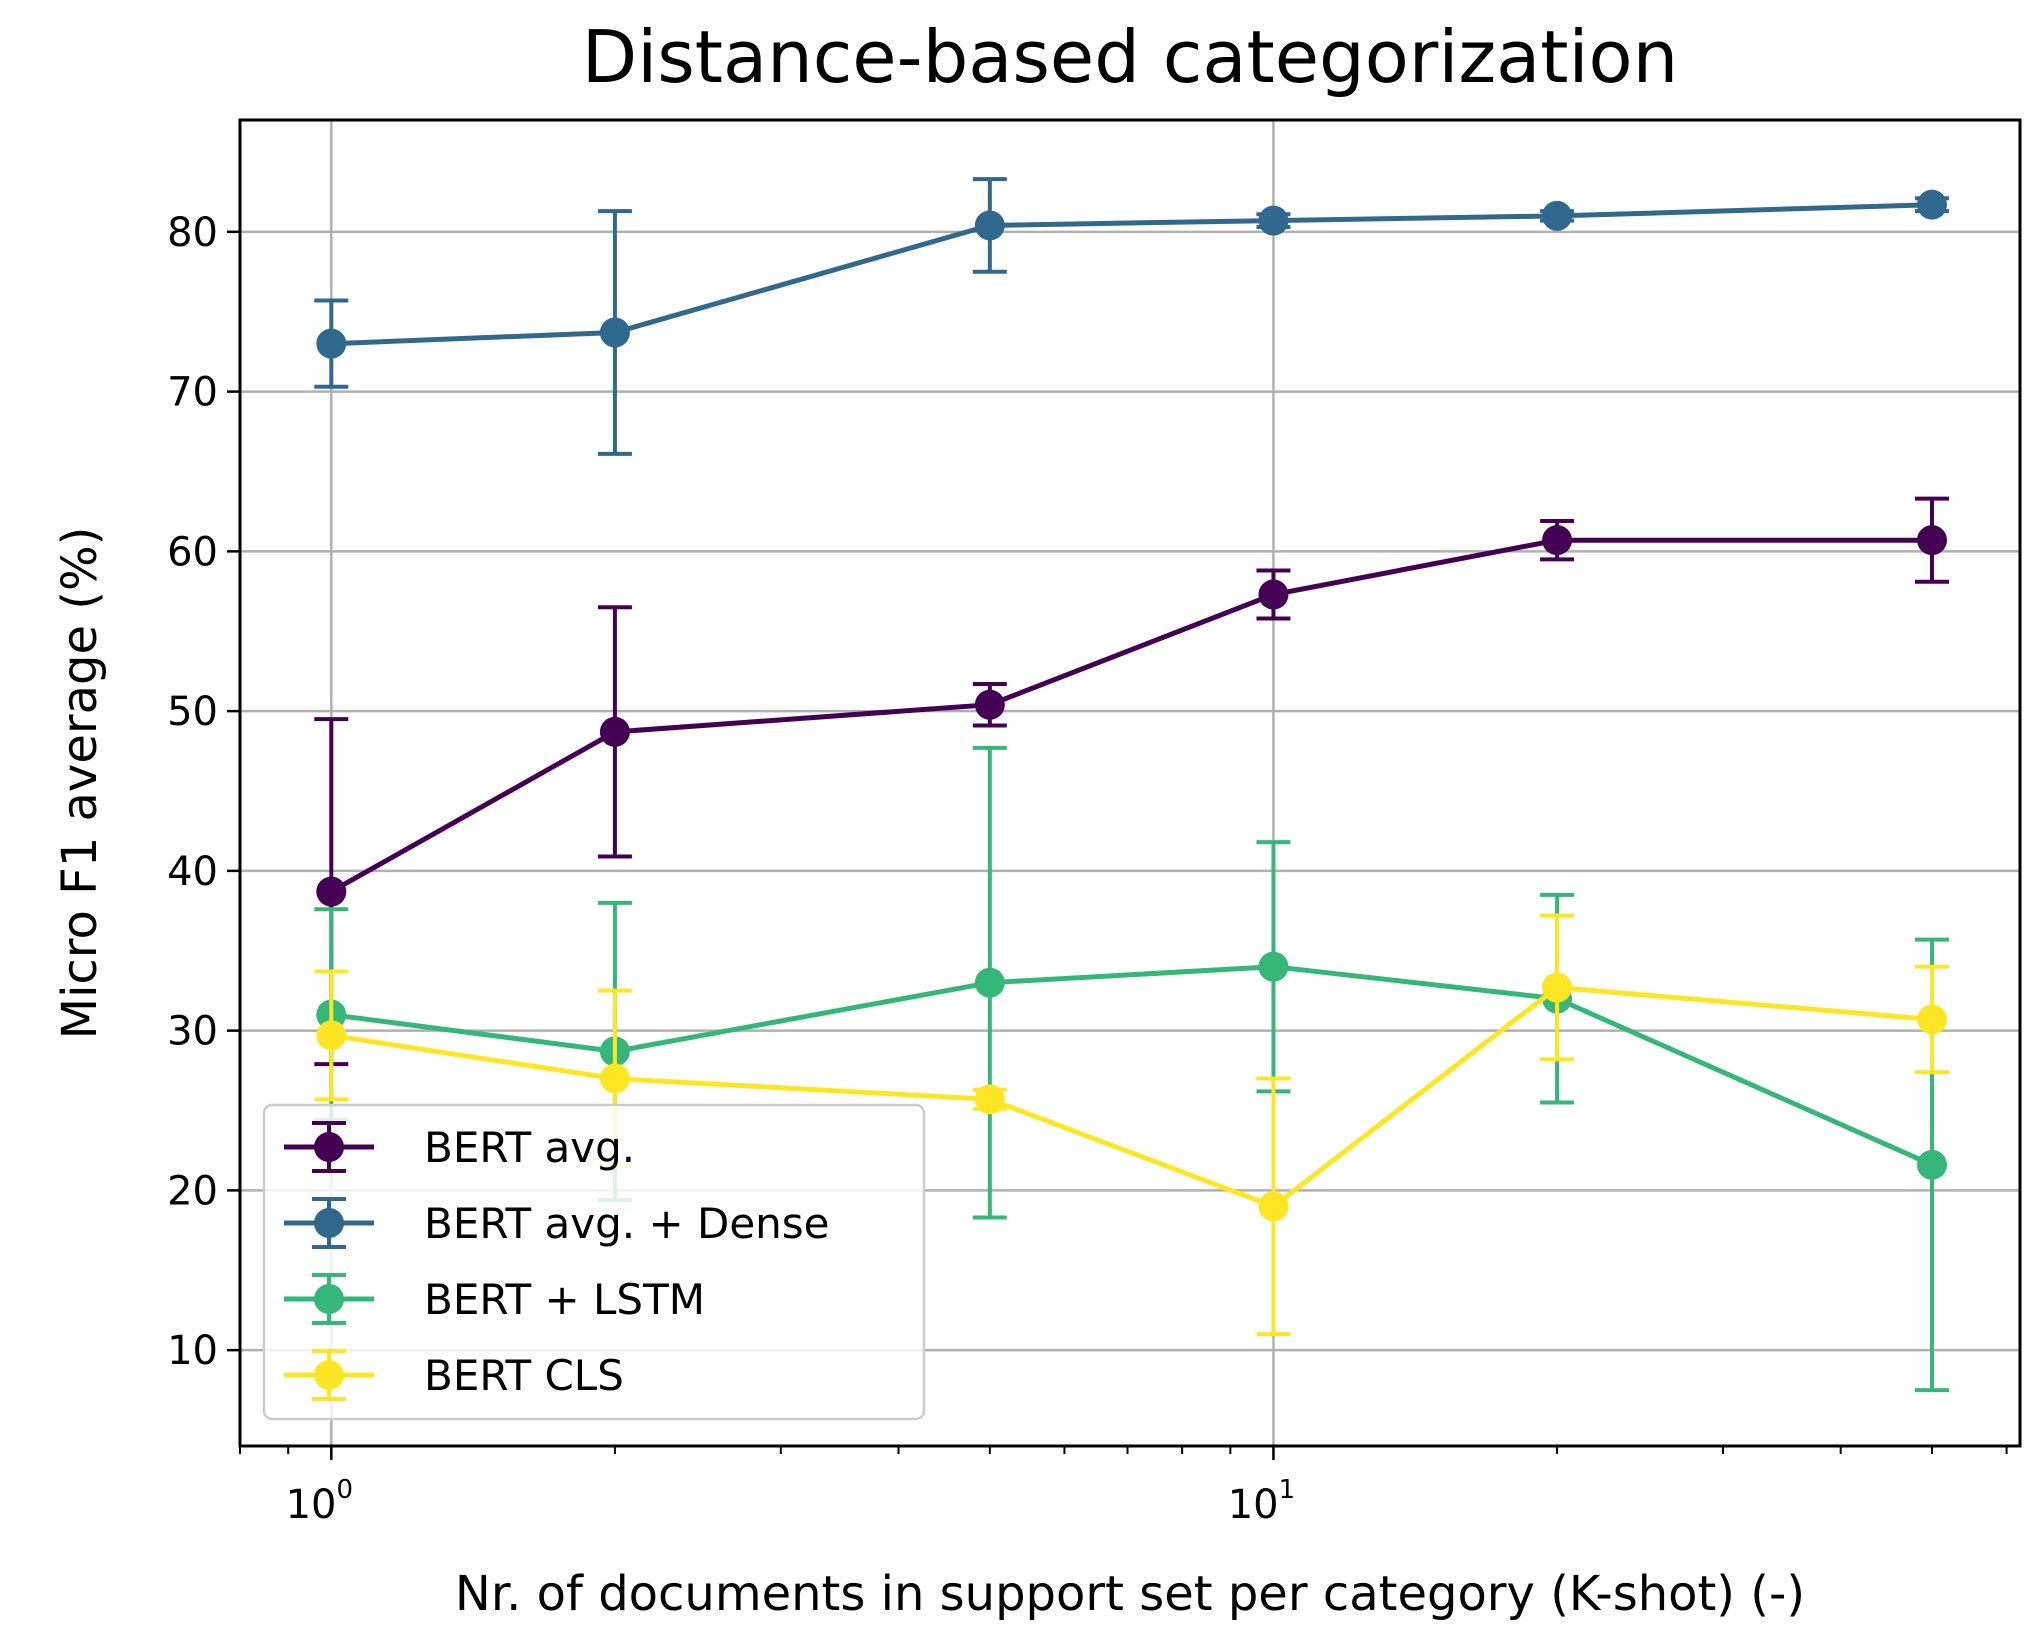  Describe the element at coordinates (192, 1032) in the screenshot. I see `y-tick-label: 30` at that location.